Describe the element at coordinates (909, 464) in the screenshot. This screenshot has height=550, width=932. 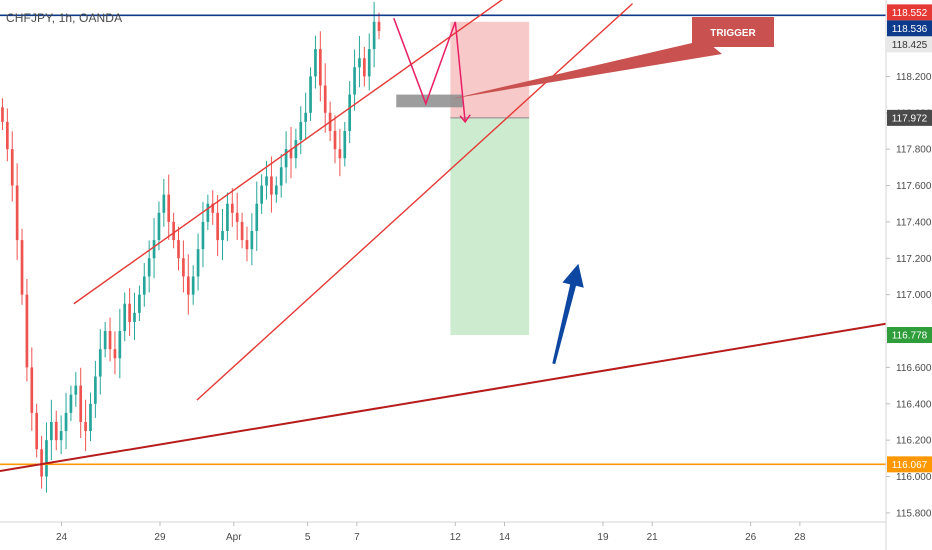
I see `price-marker: 116.067` at that location.